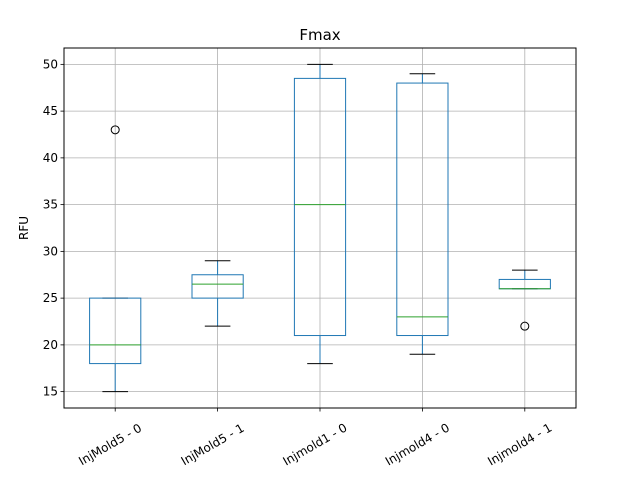 The image size is (640, 480). What do you see at coordinates (50, 345) in the screenshot?
I see `y-tick-label: 20` at bounding box center [50, 345].